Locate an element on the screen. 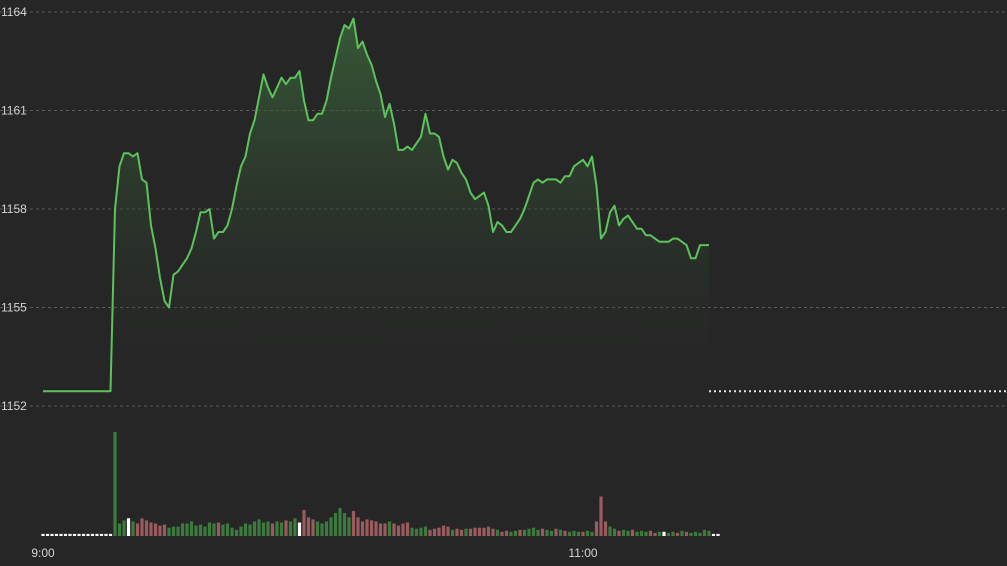  y-tick-label: 1155 is located at coordinates (14, 308).